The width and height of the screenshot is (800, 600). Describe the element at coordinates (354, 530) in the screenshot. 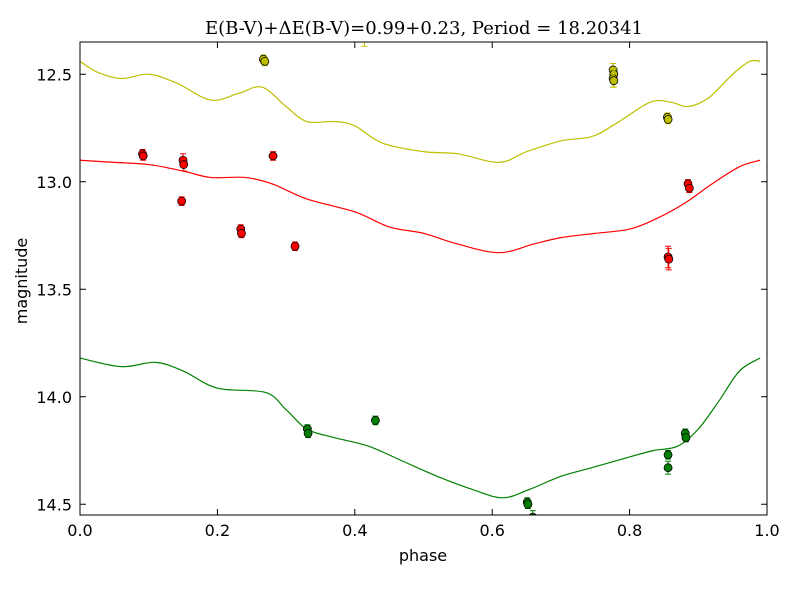

I see `x-tick-label-2: 0.4` at that location.